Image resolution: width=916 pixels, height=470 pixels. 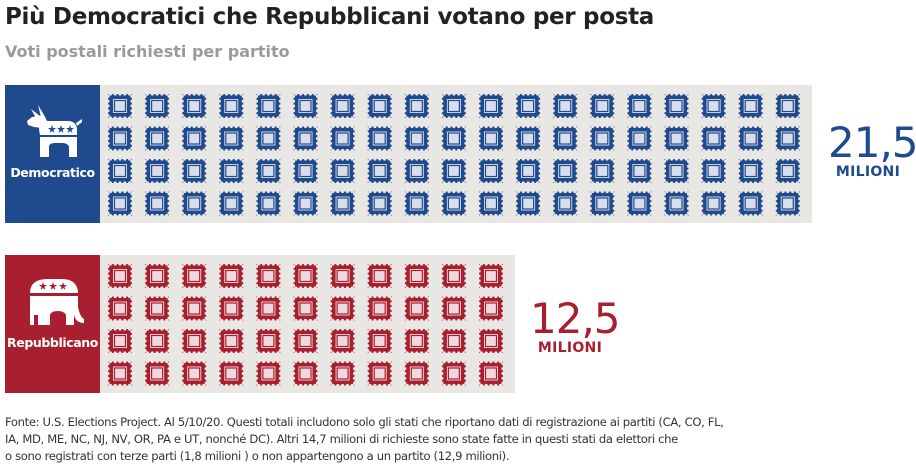 What do you see at coordinates (570, 348) in the screenshot?
I see `republican-value-unit: MILIONI` at bounding box center [570, 348].